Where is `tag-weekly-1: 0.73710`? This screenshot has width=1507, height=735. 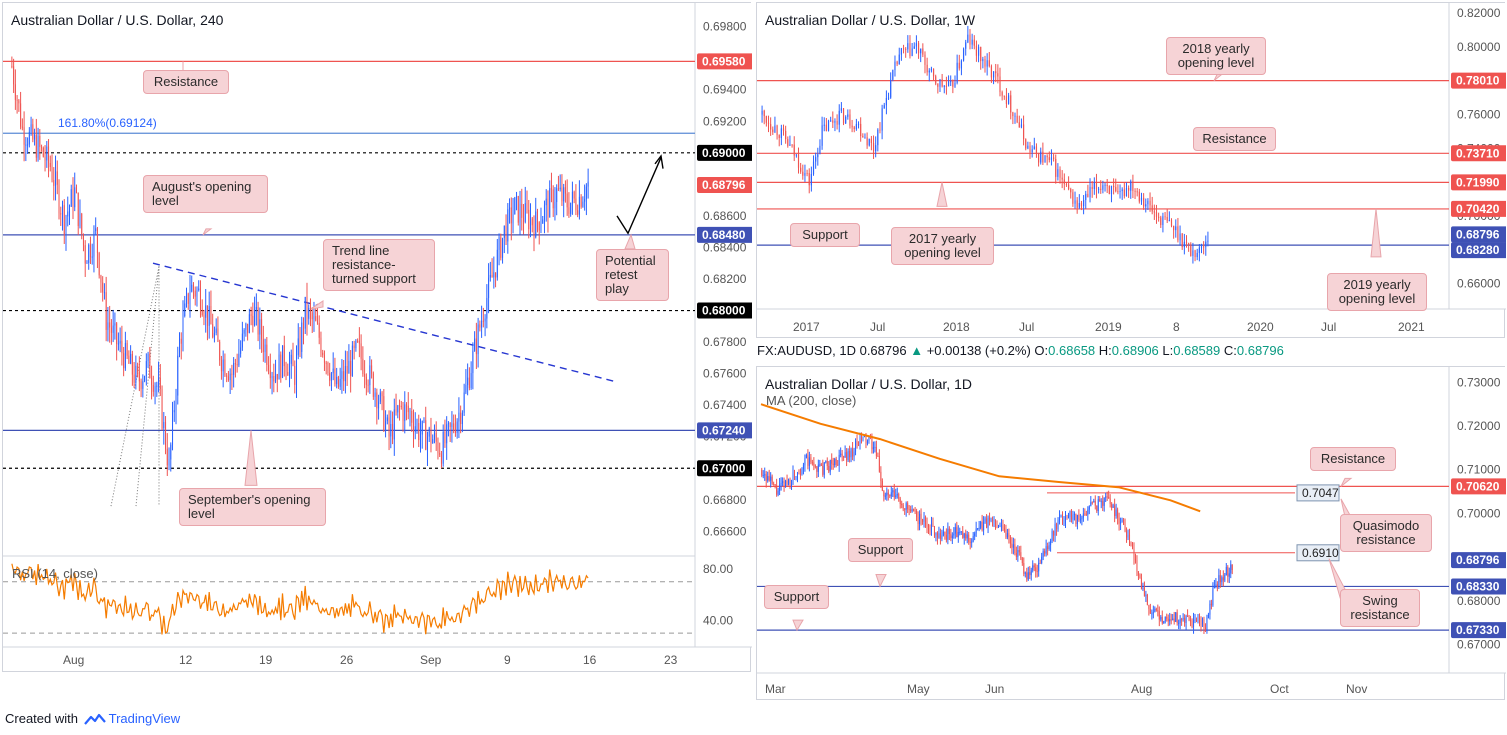
tag-weekly-1: 0.73710 is located at coordinates (1478, 153).